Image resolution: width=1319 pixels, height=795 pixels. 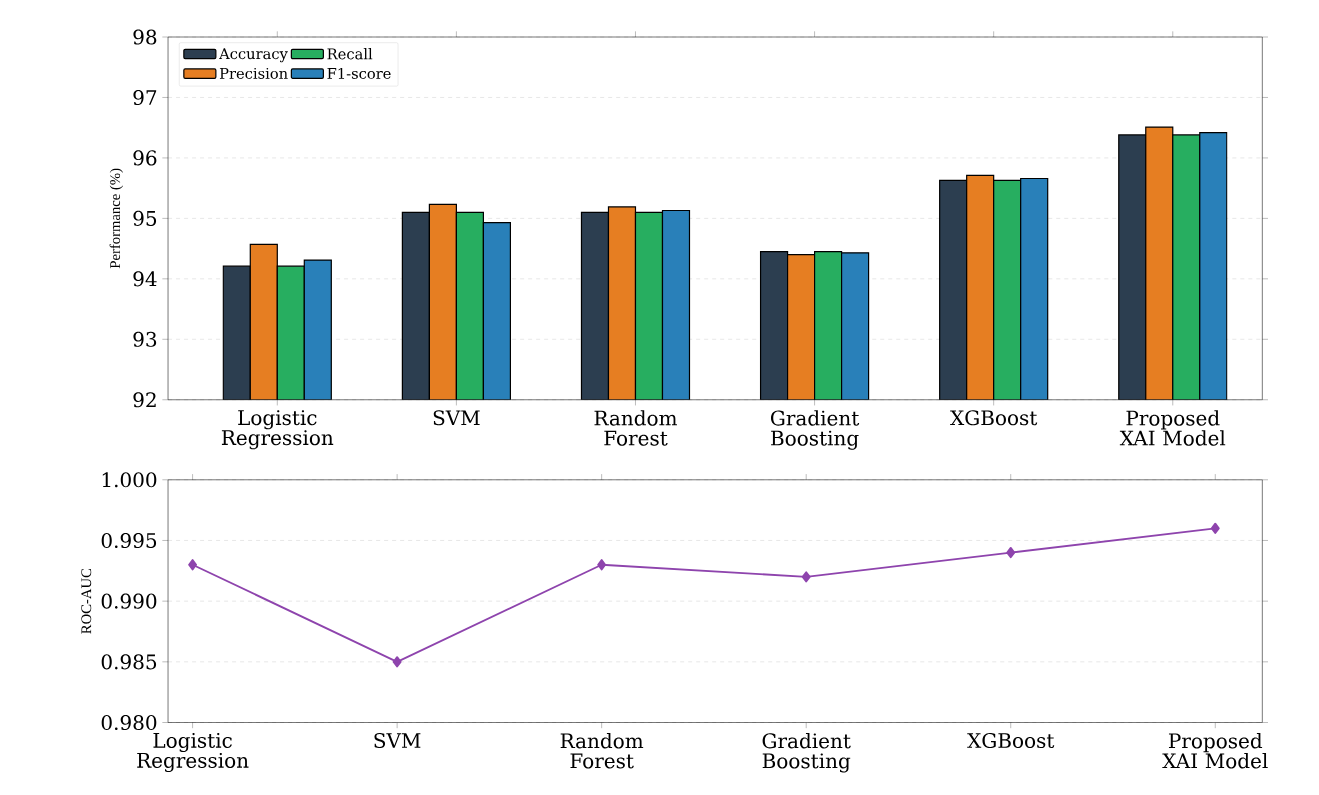 I want to click on y-tick-label: 1.000, so click(x=129, y=480).